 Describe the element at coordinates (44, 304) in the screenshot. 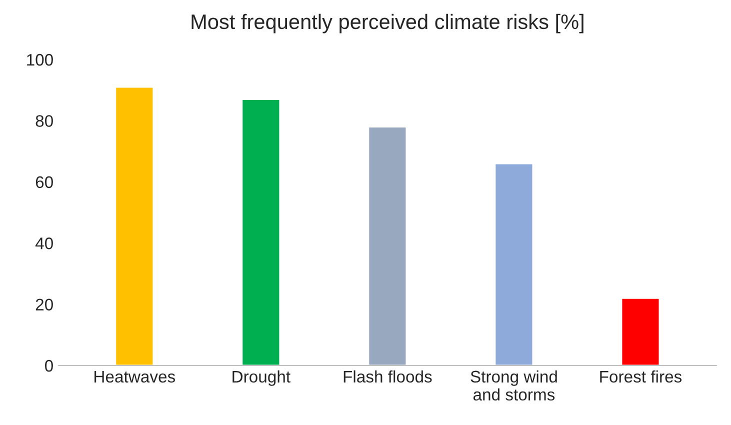

I see `y-tick-label: 20` at that location.